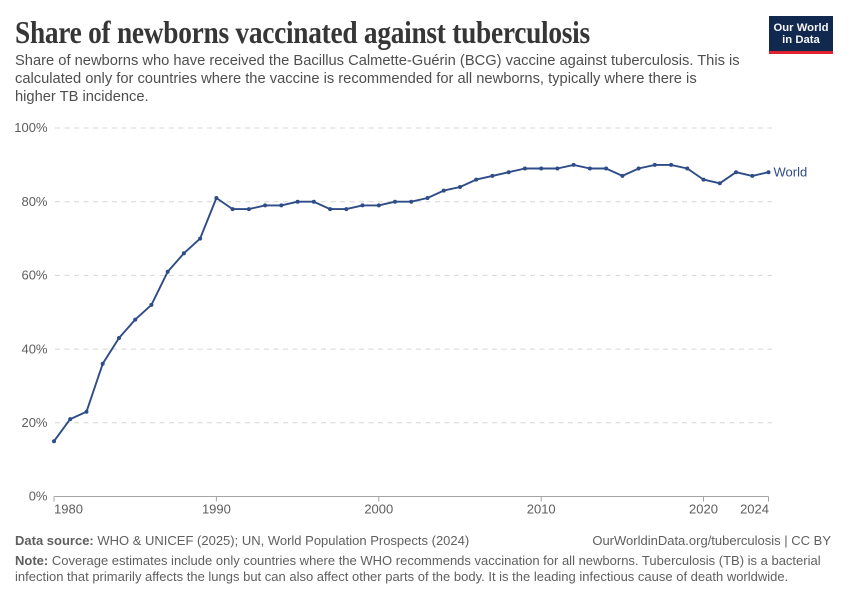 The height and width of the screenshot is (600, 850). I want to click on svg-text: 40%, so click(34, 348).